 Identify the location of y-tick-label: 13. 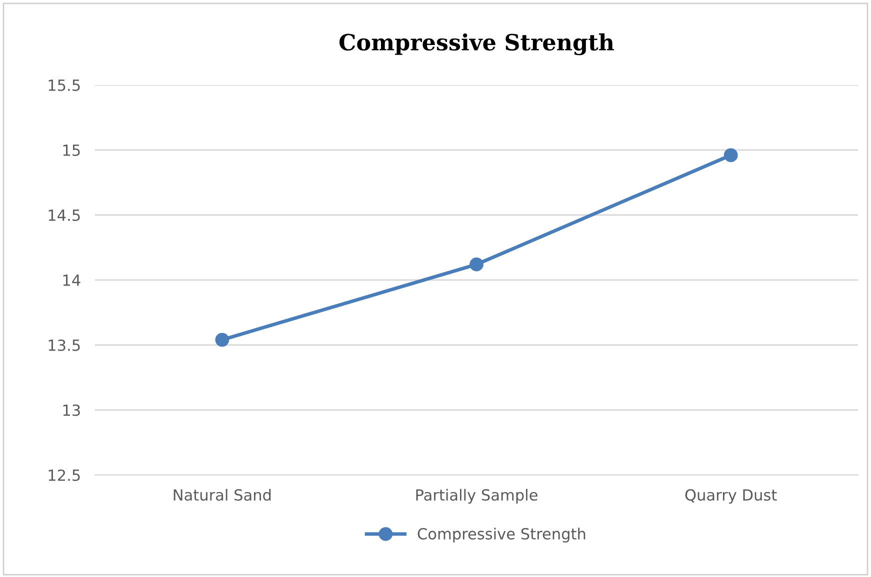
(71, 410).